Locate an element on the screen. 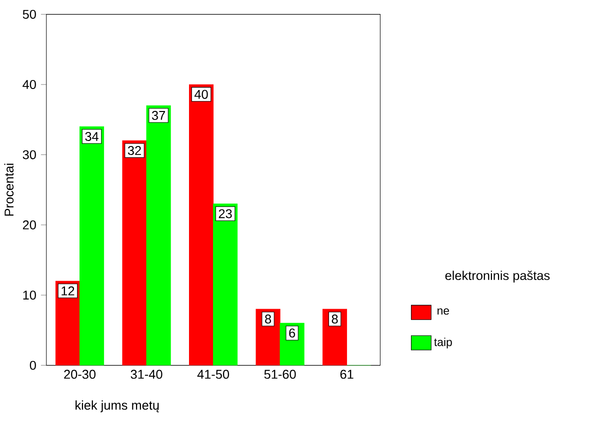 The image size is (591, 434). data-label: 37 is located at coordinates (158, 115).